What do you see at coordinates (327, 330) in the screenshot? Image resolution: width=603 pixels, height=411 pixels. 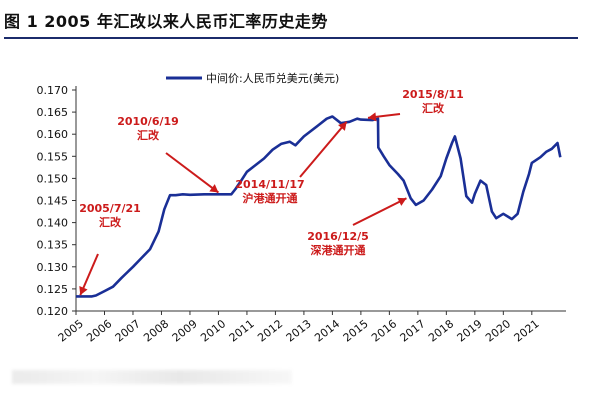 I see `x-tick-label: 2014` at bounding box center [327, 330].